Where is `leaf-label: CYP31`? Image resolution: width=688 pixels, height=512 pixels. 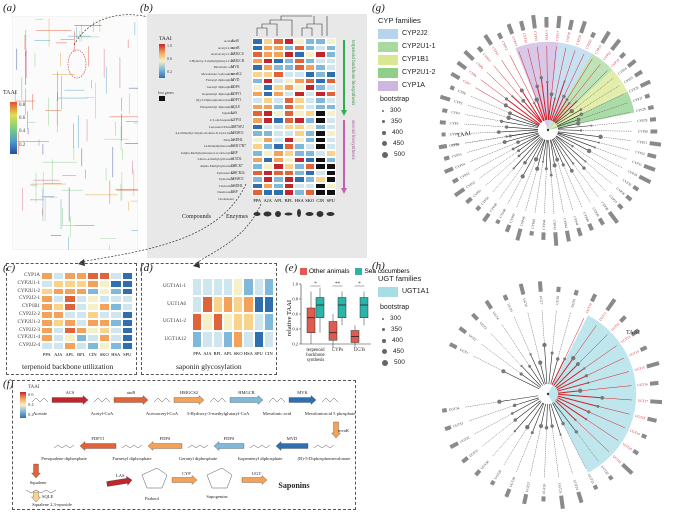
leaf-label: CYP31 is located at coordinates (642, 142).